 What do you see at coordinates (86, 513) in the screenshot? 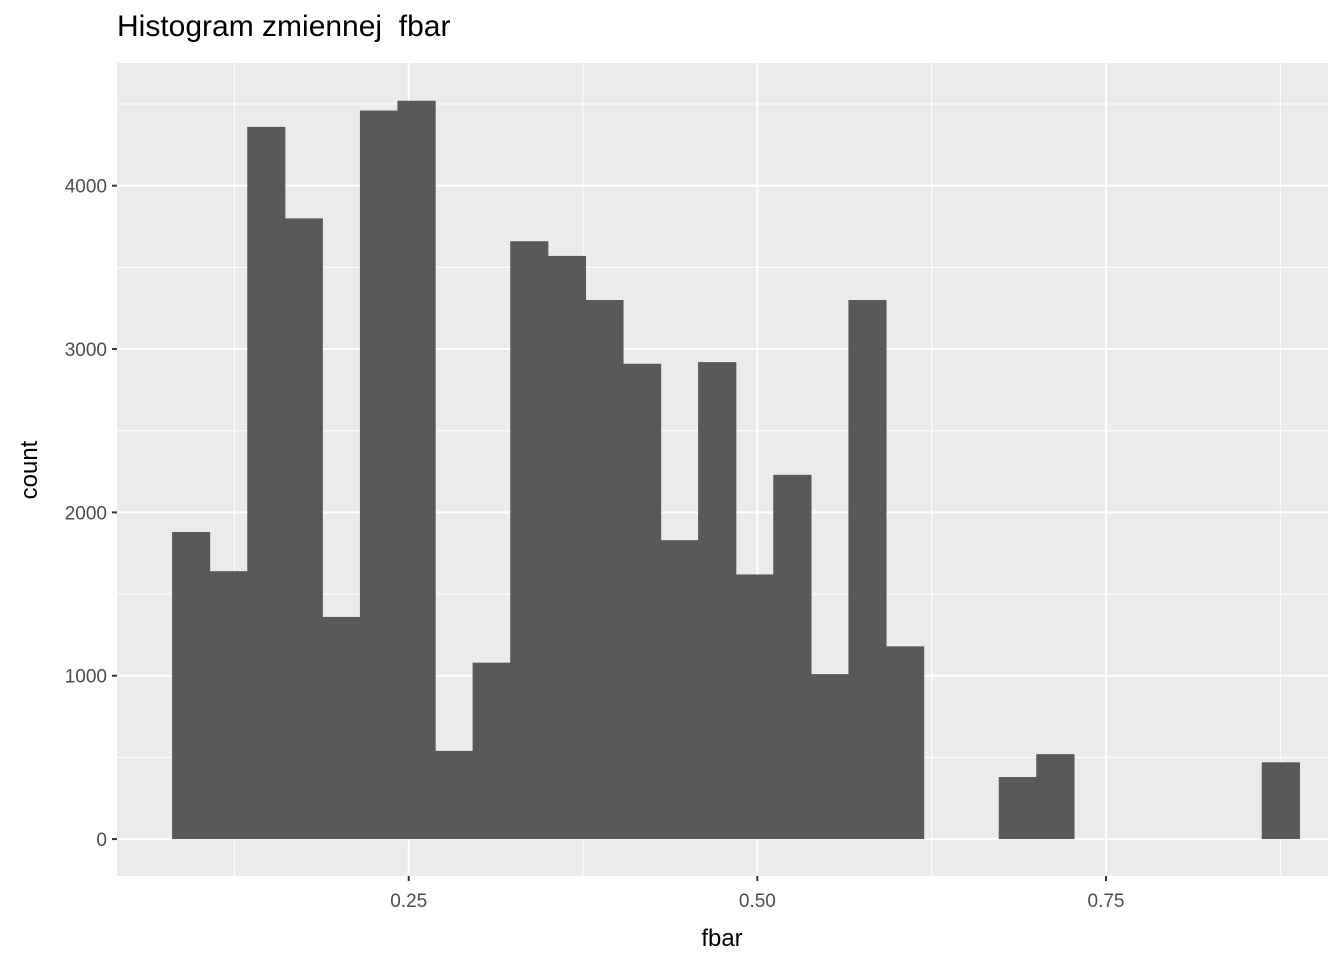
I see `y-tick-label: 2000` at bounding box center [86, 513].